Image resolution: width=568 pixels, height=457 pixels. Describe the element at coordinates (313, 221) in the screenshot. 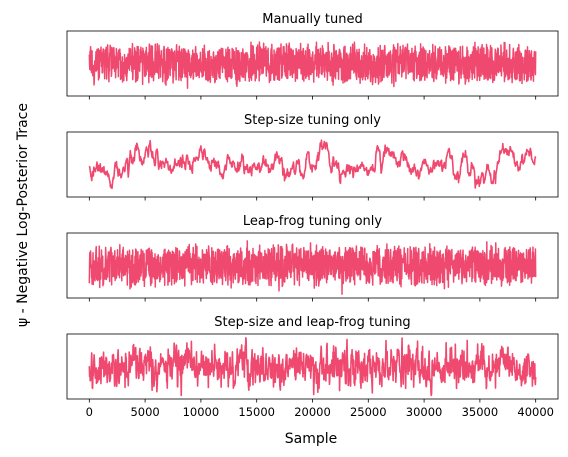

I see `subplot-title: Leap-frog tuning only` at that location.